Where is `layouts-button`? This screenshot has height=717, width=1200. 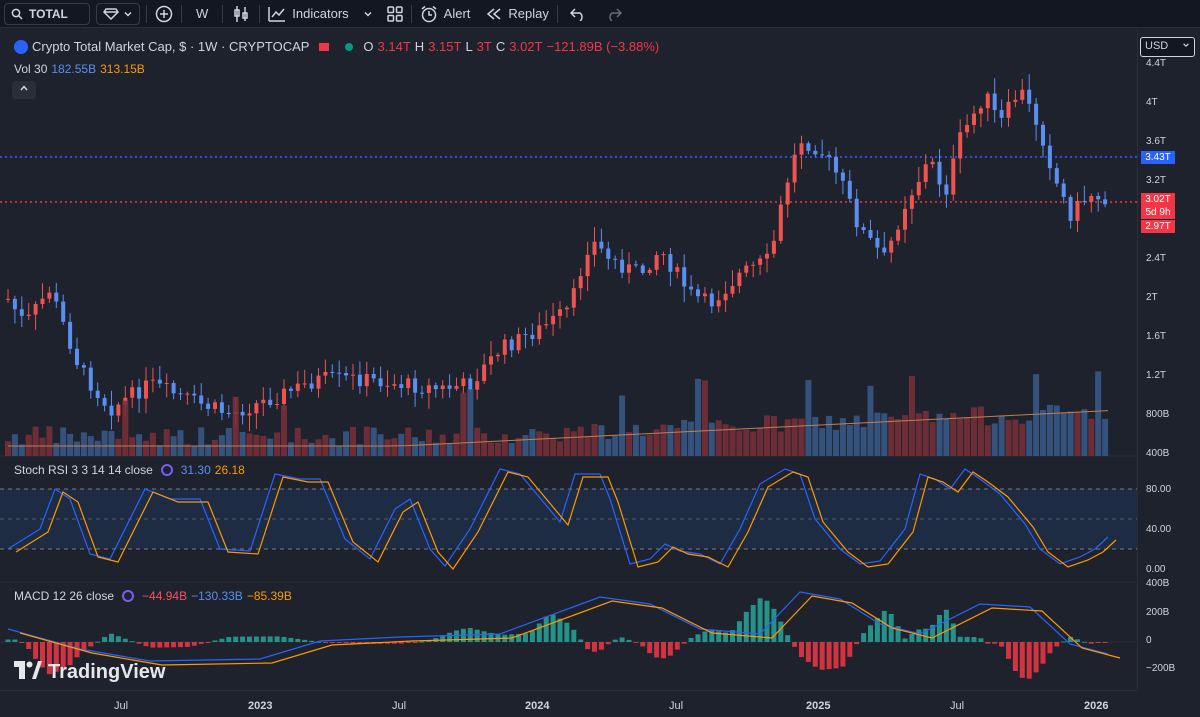
layouts-button is located at coordinates (395, 14).